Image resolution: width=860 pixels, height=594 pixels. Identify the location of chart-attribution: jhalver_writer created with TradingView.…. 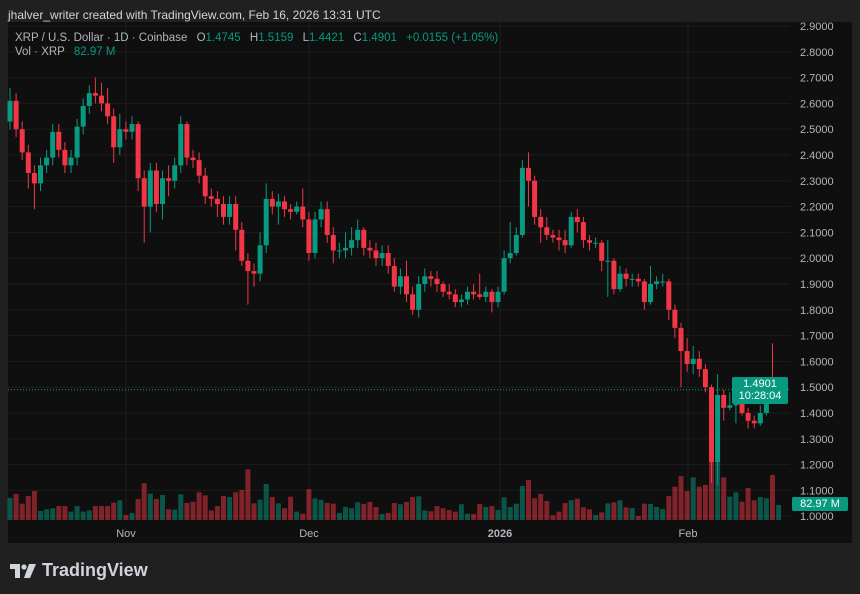
(194, 15).